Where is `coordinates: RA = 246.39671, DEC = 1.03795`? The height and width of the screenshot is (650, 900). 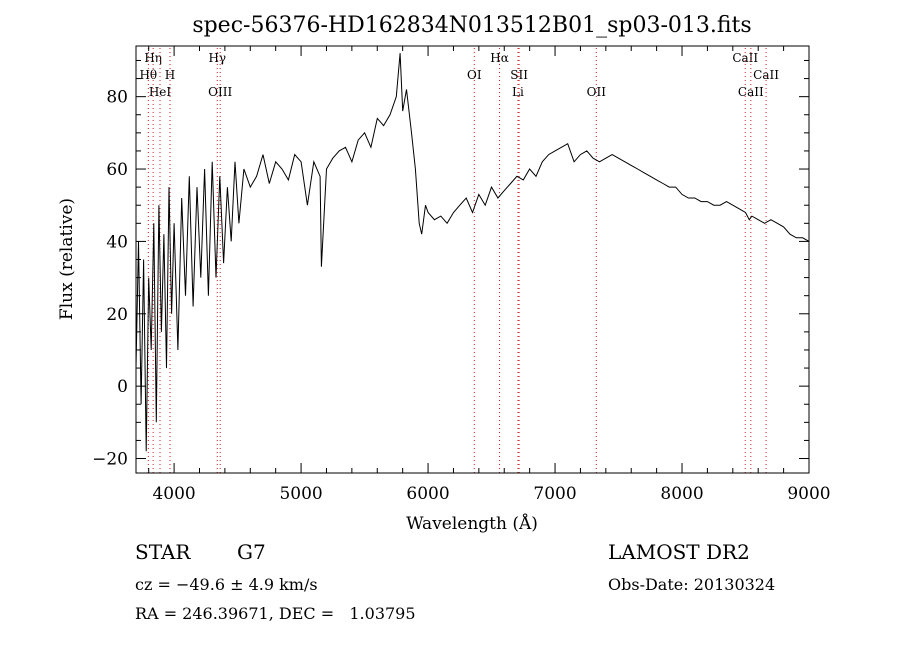 coordinates: RA = 246.39671, DEC = 1.03795 is located at coordinates (275, 613).